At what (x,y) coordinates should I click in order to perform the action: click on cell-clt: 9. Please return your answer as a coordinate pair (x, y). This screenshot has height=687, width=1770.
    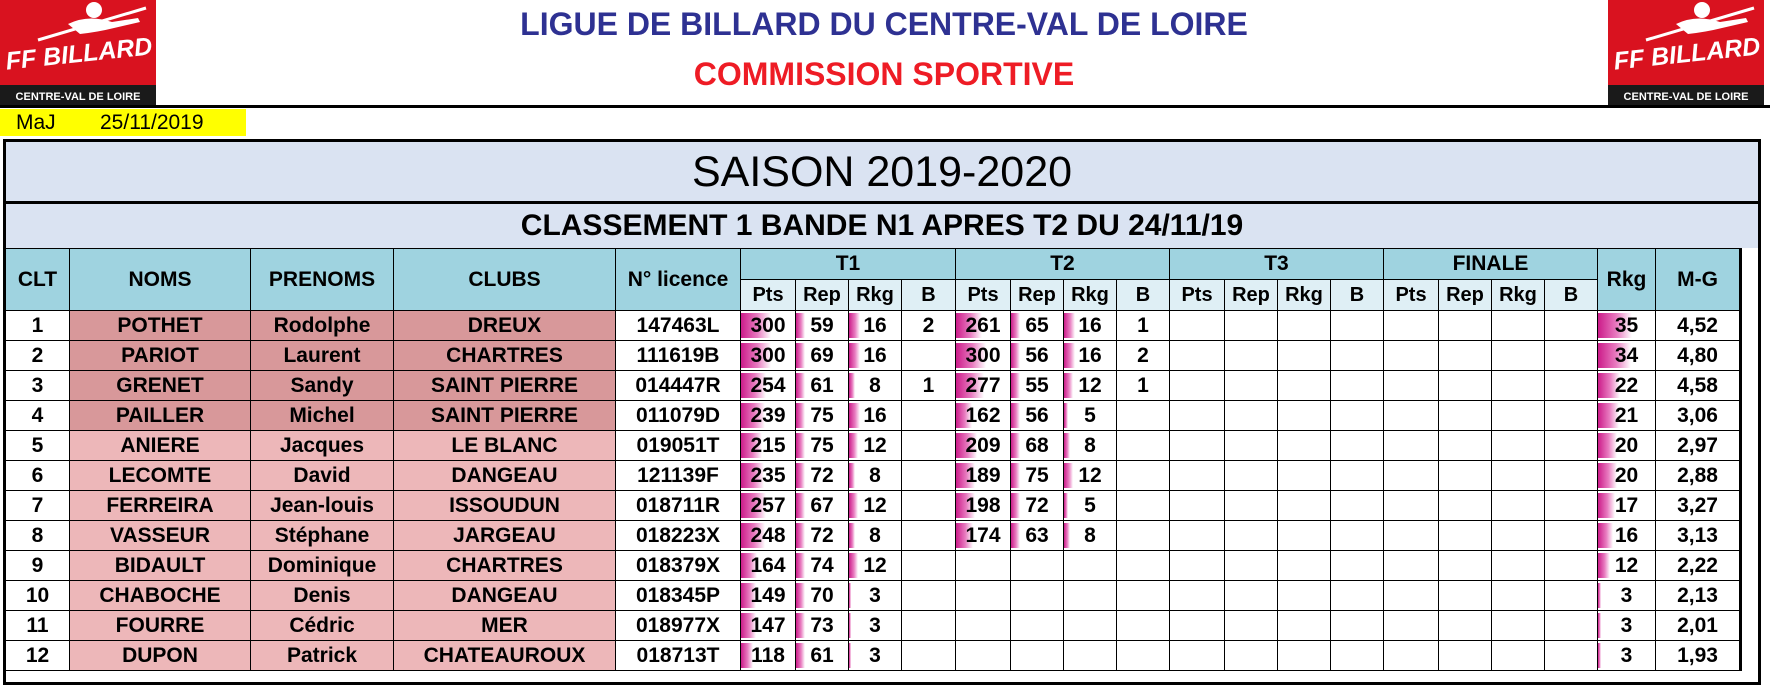
    Looking at the image, I should click on (36, 565).